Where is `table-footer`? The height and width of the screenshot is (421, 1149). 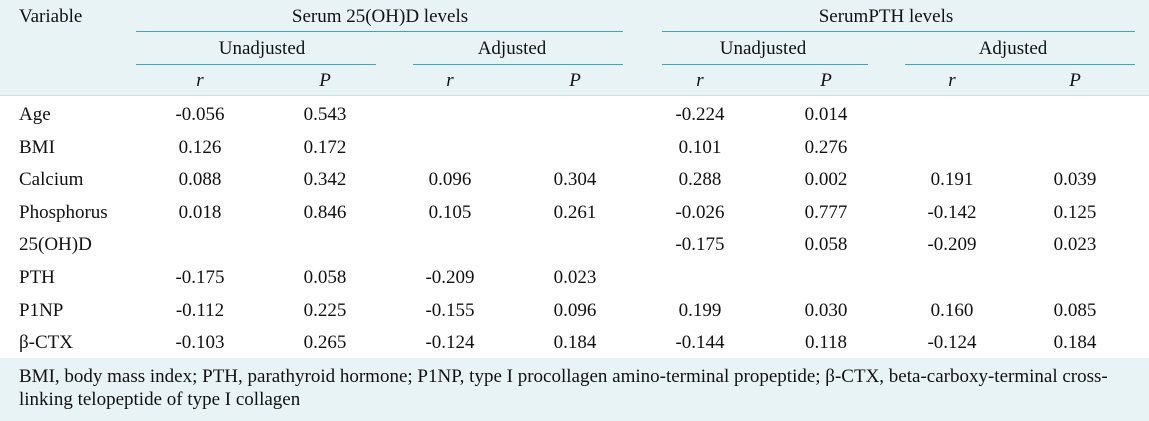 table-footer is located at coordinates (574, 389).